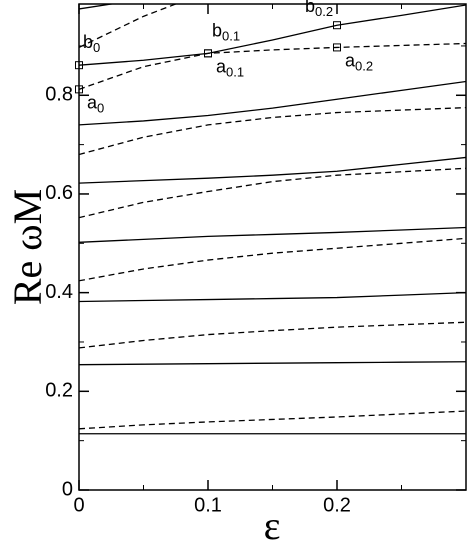  Describe the element at coordinates (67, 489) in the screenshot. I see `y-tick-label: 0` at that location.